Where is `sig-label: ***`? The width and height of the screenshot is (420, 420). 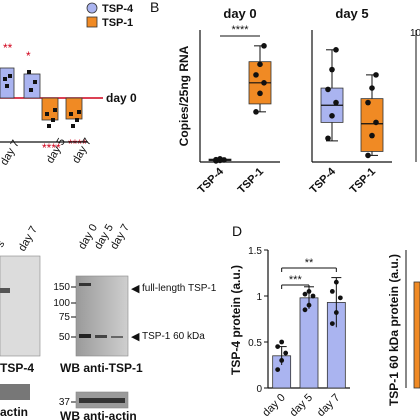
sig-label: *** is located at coordinates (296, 280).